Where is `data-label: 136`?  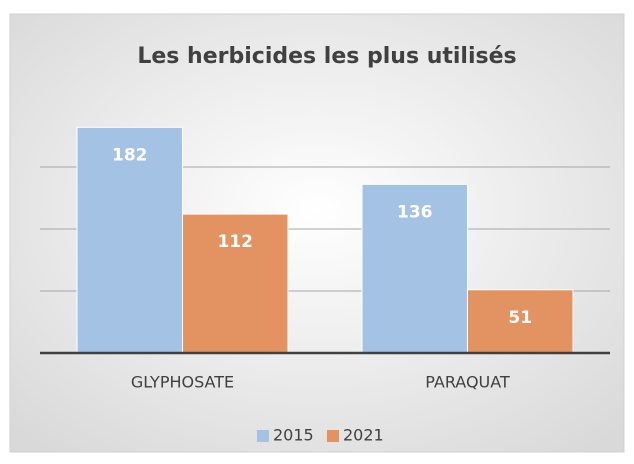
data-label: 136 is located at coordinates (415, 212).